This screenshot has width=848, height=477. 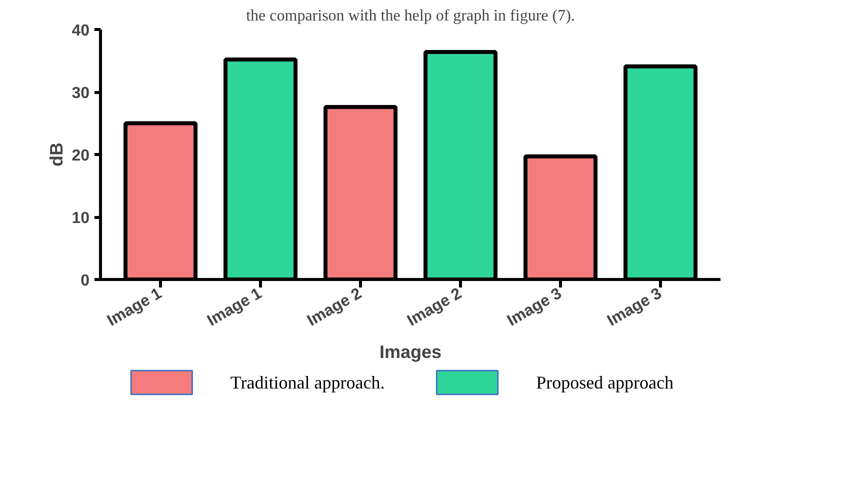 What do you see at coordinates (410, 352) in the screenshot?
I see `x-axis-title: Images` at bounding box center [410, 352].